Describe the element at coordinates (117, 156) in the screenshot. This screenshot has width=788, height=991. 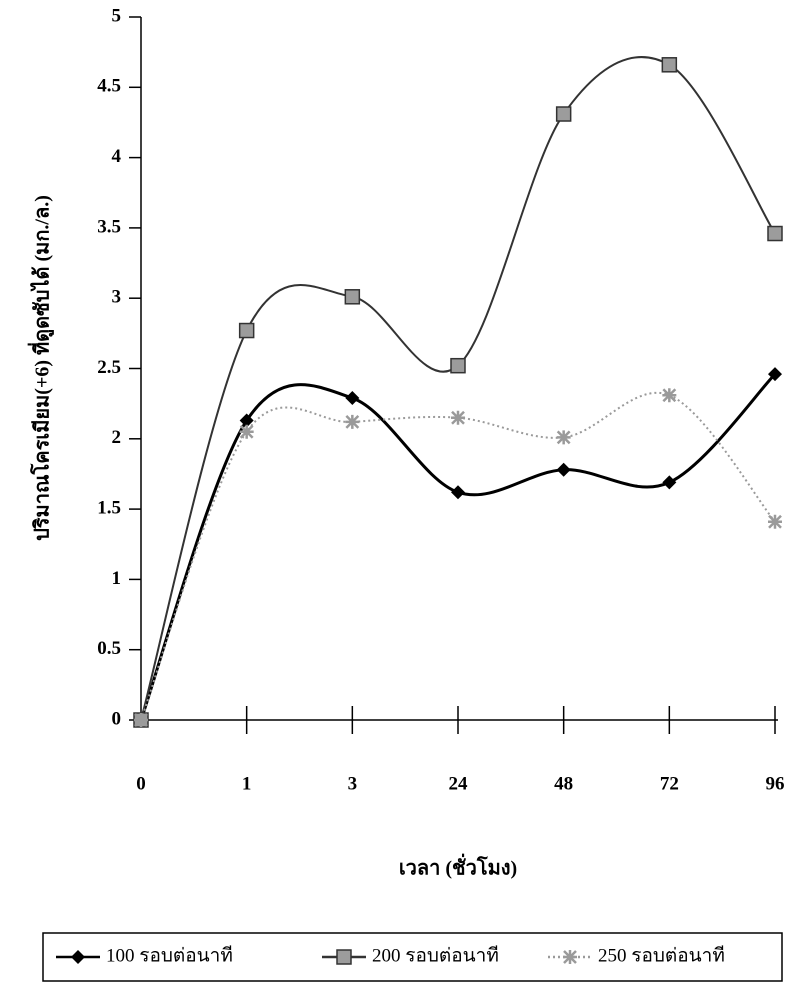
I see `y-tick-label: 4` at that location.